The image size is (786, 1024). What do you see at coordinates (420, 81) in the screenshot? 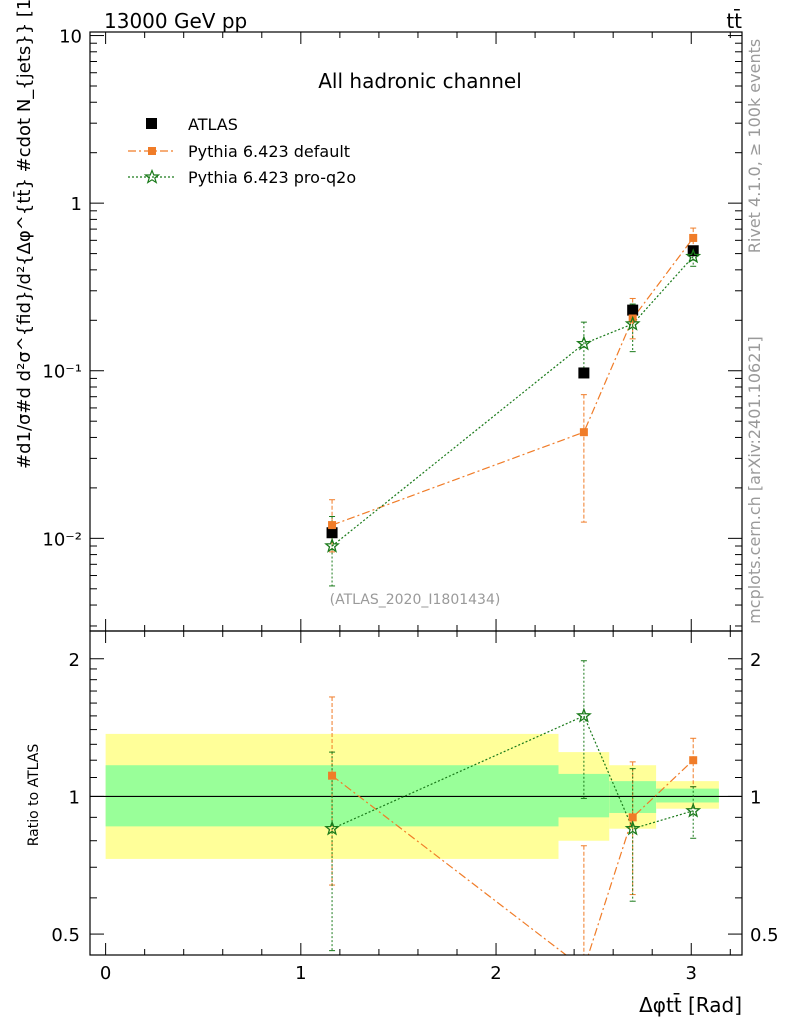
I see `chart-title: All hadronic channel` at bounding box center [420, 81].